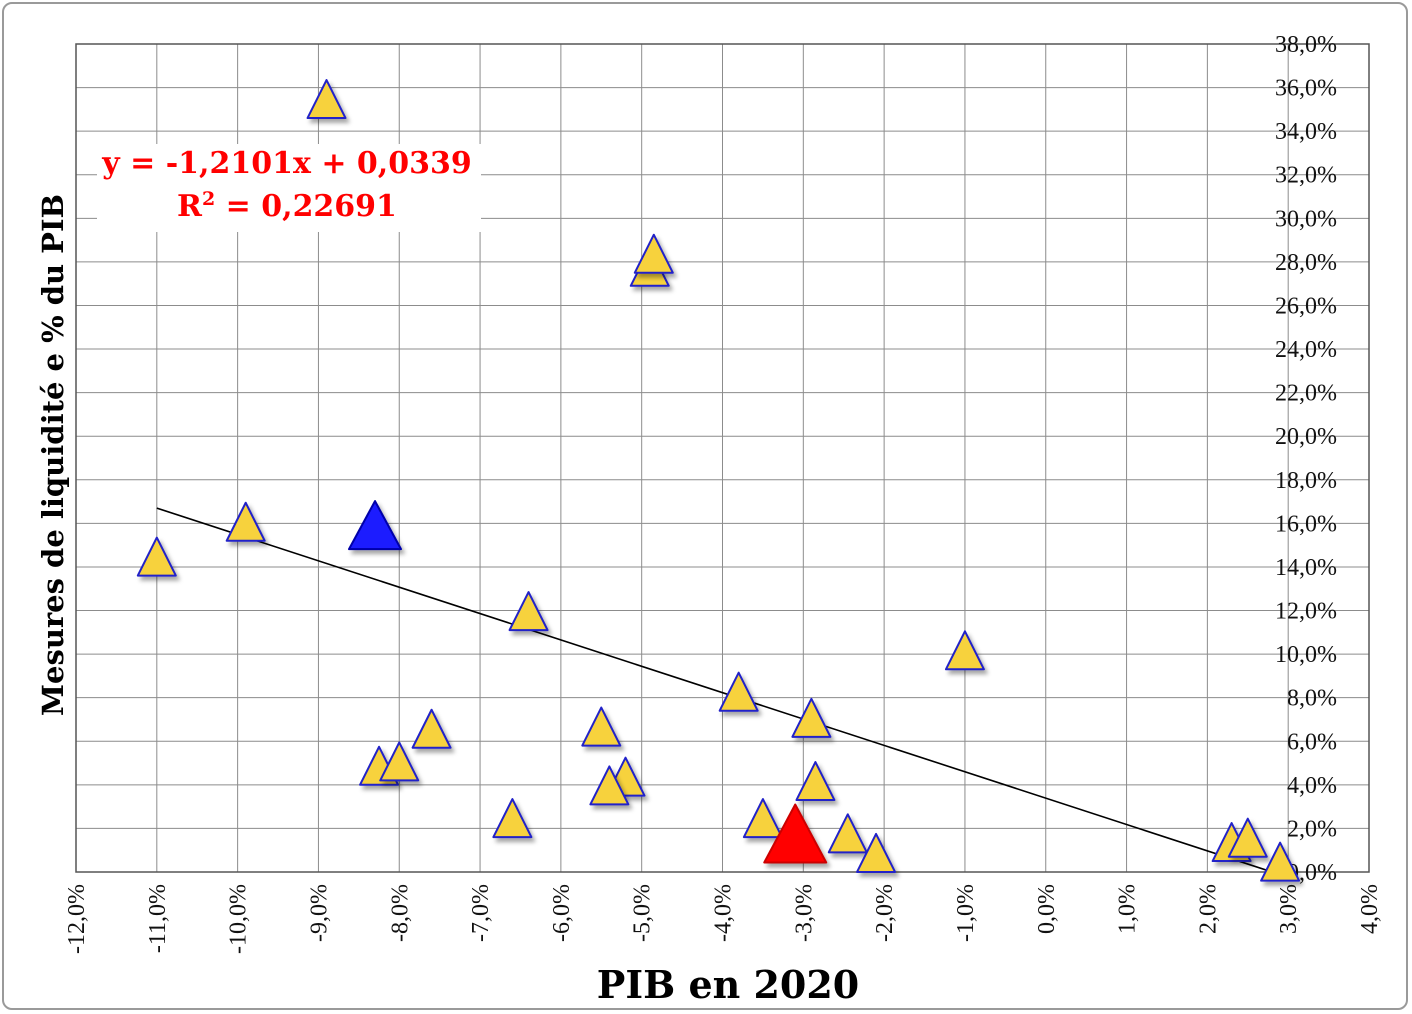 This screenshot has height=1014, width=1412. I want to click on y-tick-label: 20,0%, so click(1306, 437).